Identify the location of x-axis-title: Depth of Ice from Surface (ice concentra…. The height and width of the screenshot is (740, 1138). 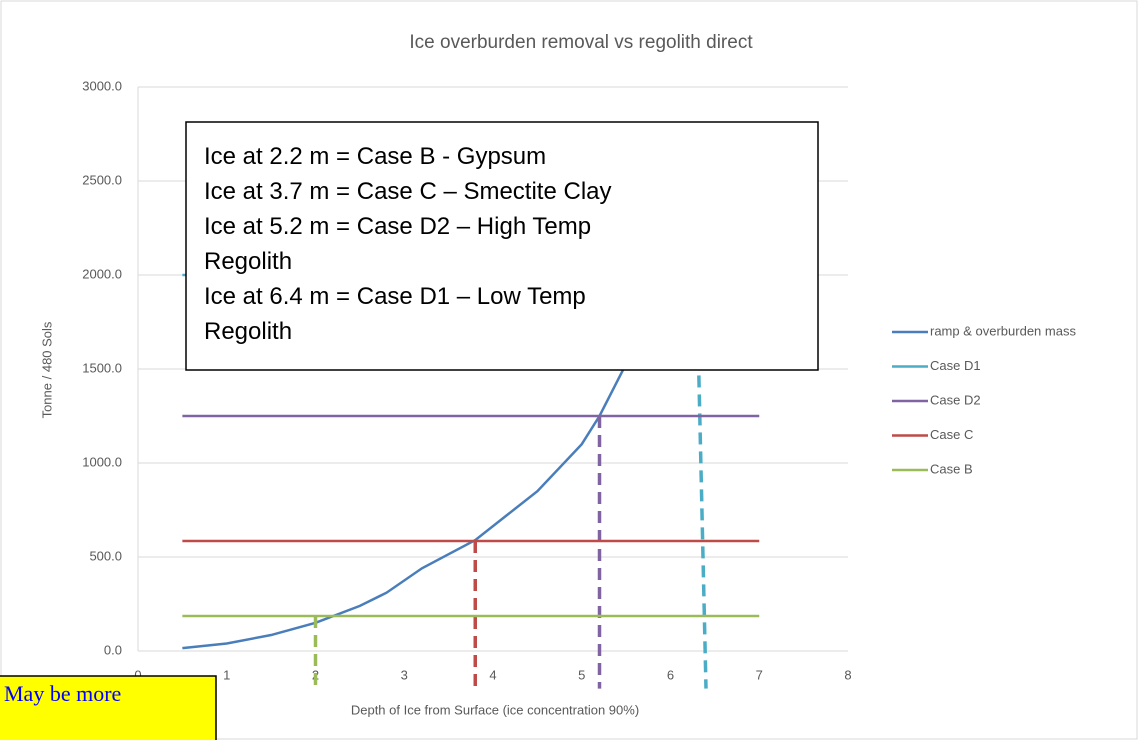
(495, 709).